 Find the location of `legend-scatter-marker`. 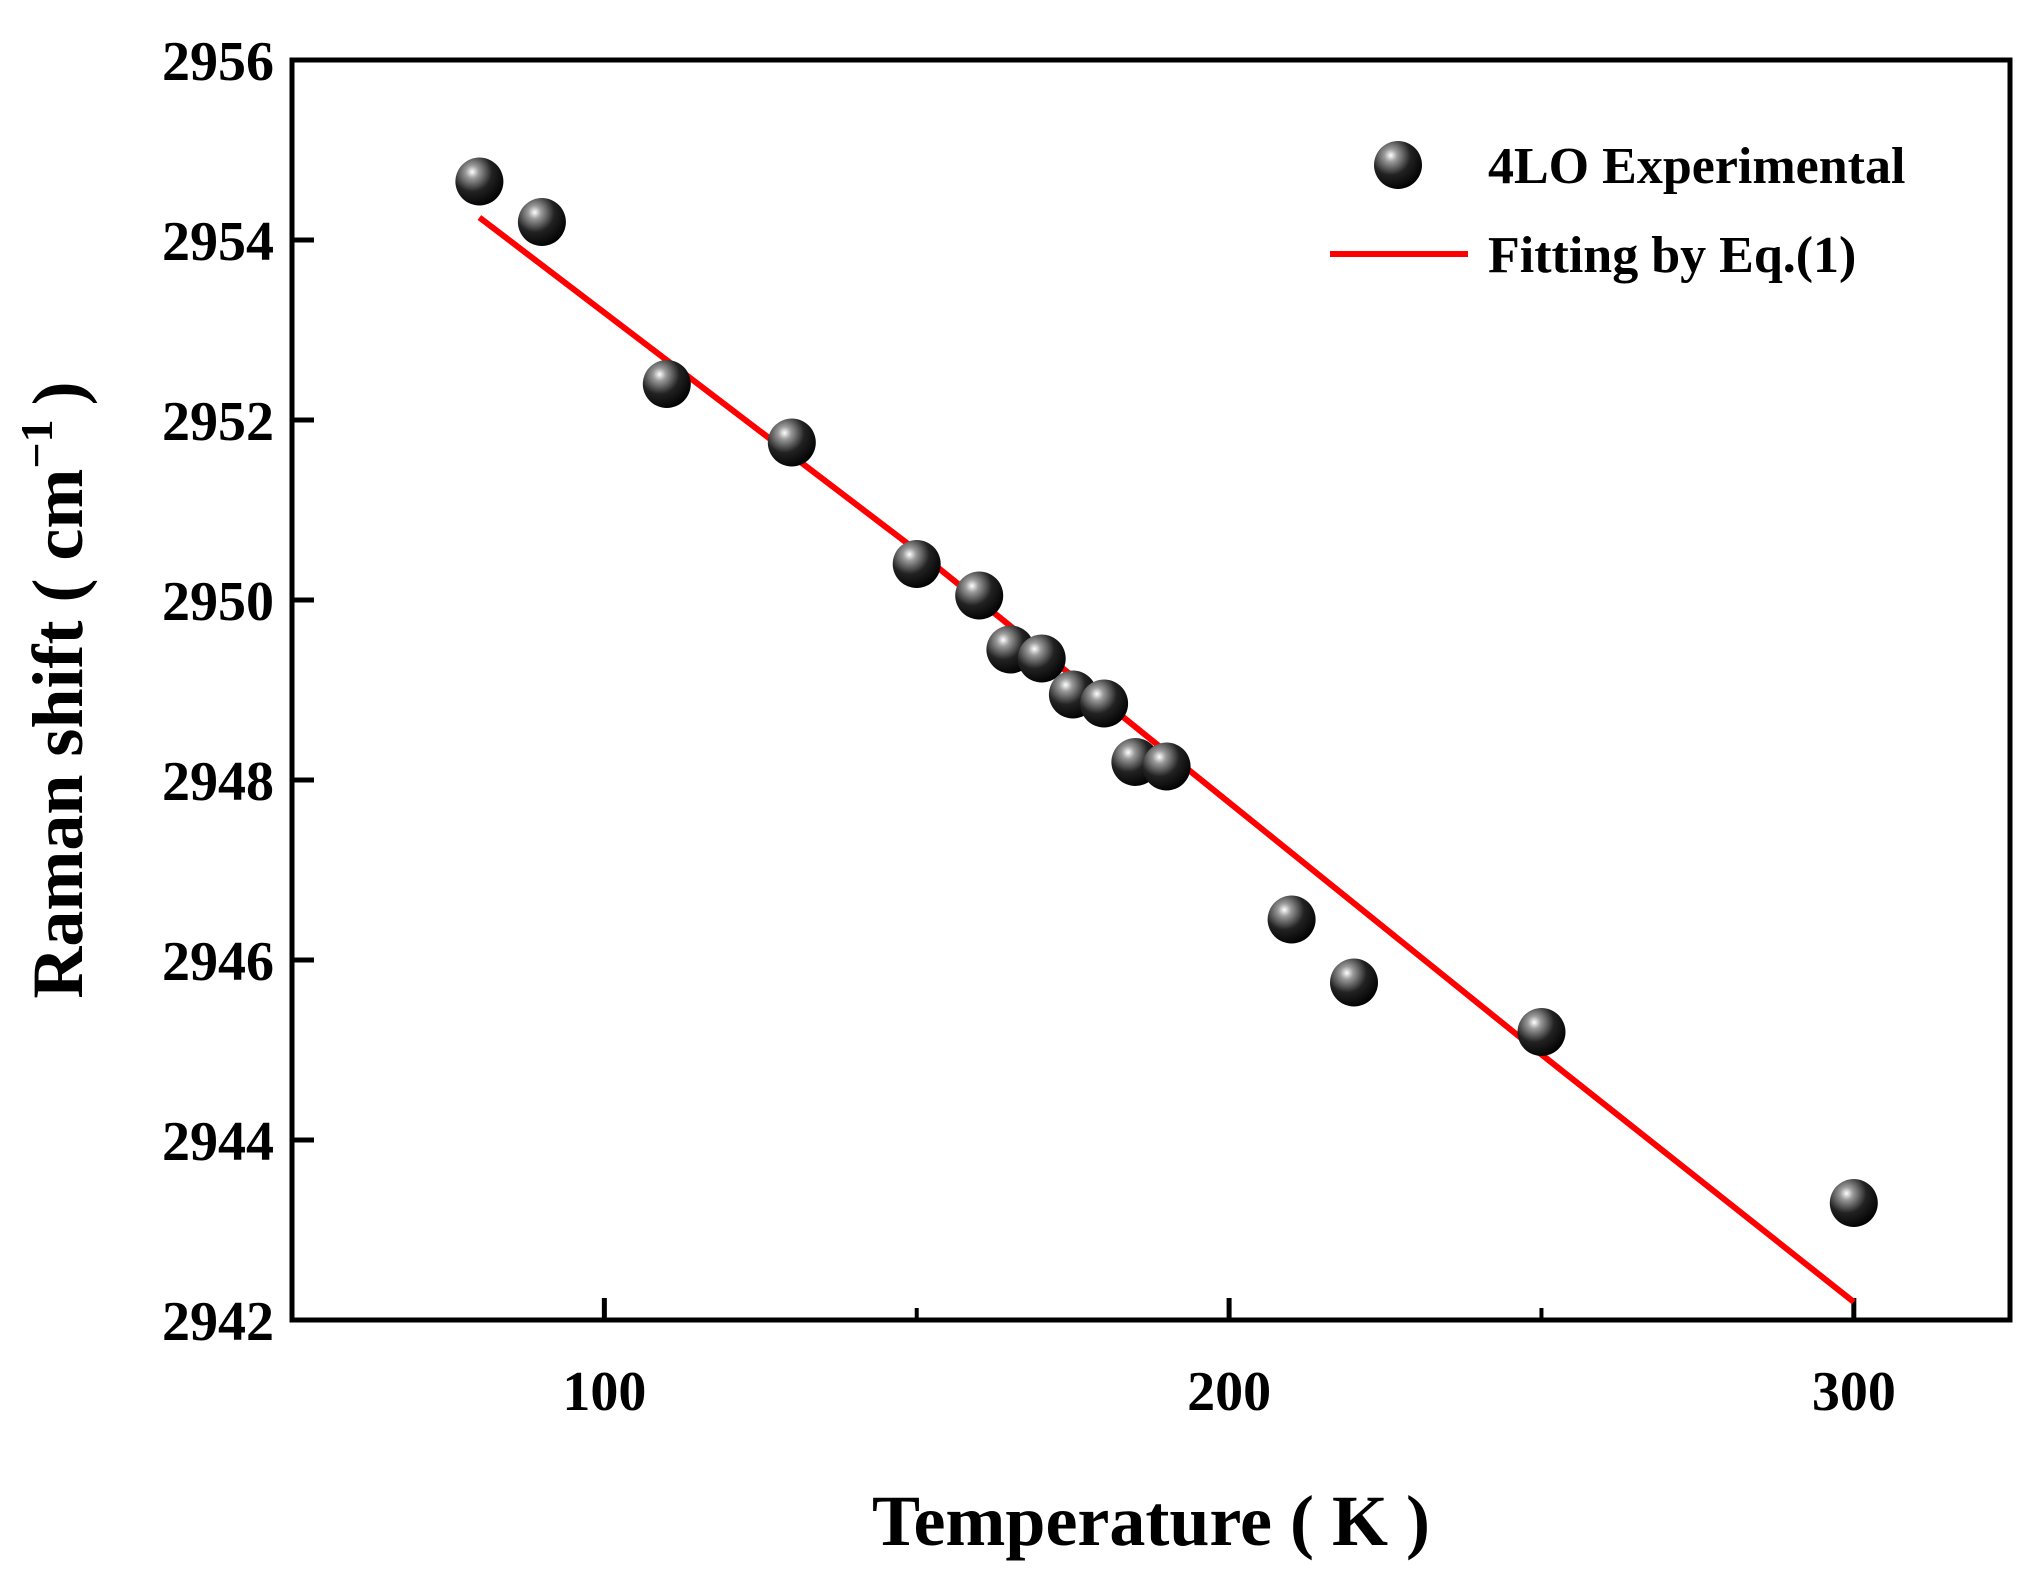

legend-scatter-marker is located at coordinates (1398, 165).